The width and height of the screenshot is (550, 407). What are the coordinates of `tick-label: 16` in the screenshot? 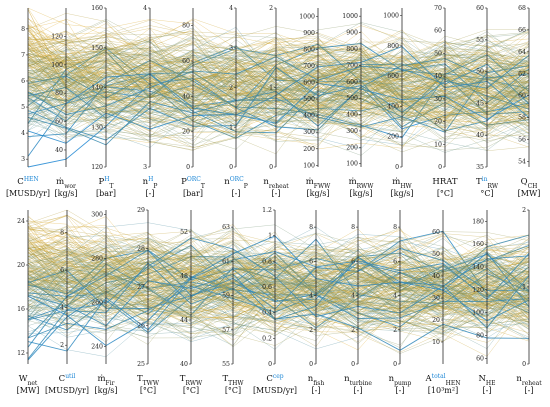 It's located at (21, 309).